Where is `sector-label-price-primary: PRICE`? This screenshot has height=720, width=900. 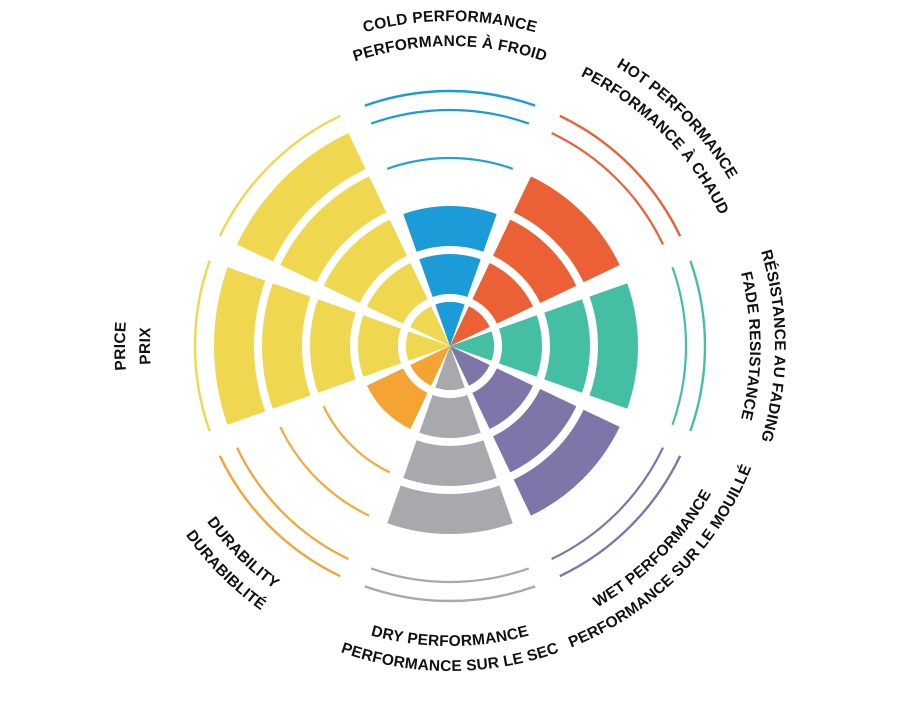
sector-label-price-primary: PRICE is located at coordinates (121, 346).